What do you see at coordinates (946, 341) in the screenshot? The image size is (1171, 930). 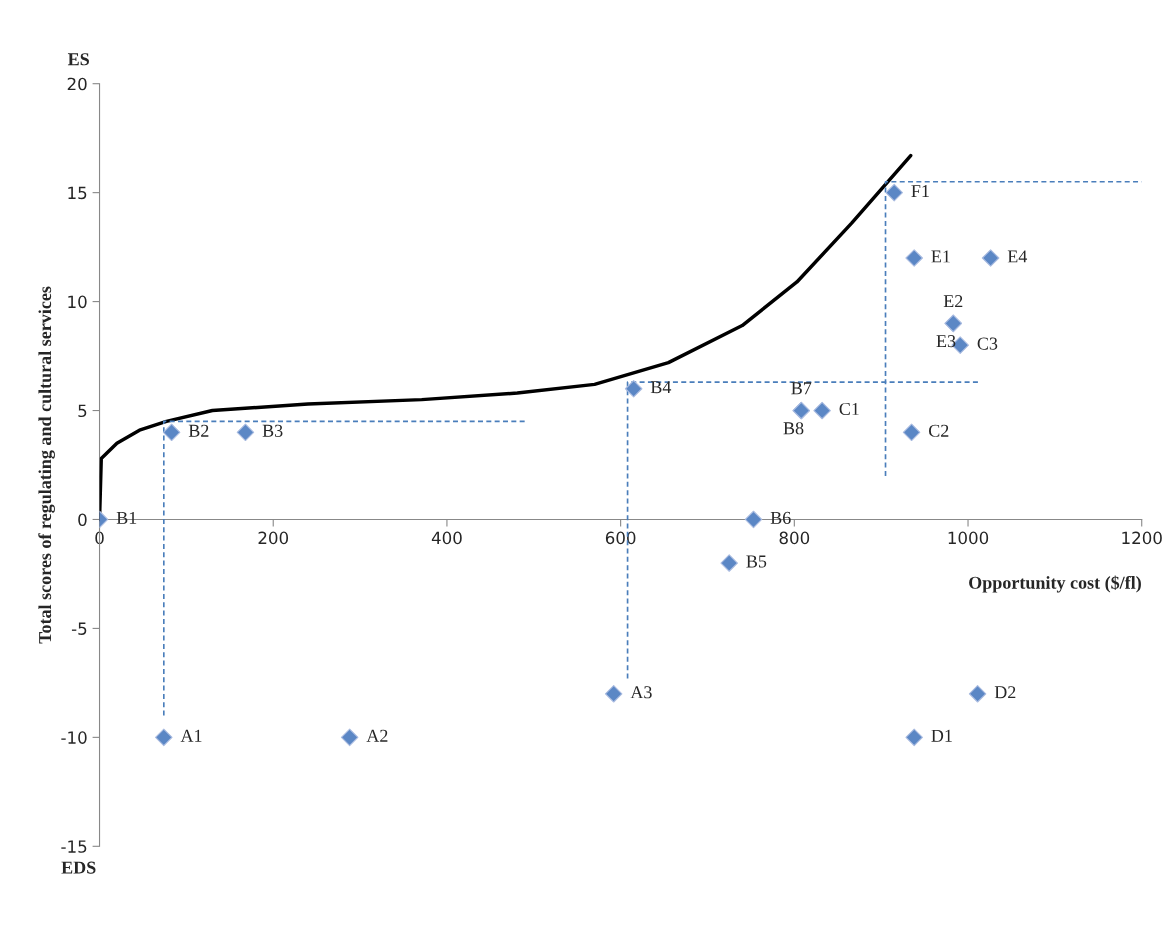 I see `annotation: E3` at bounding box center [946, 341].